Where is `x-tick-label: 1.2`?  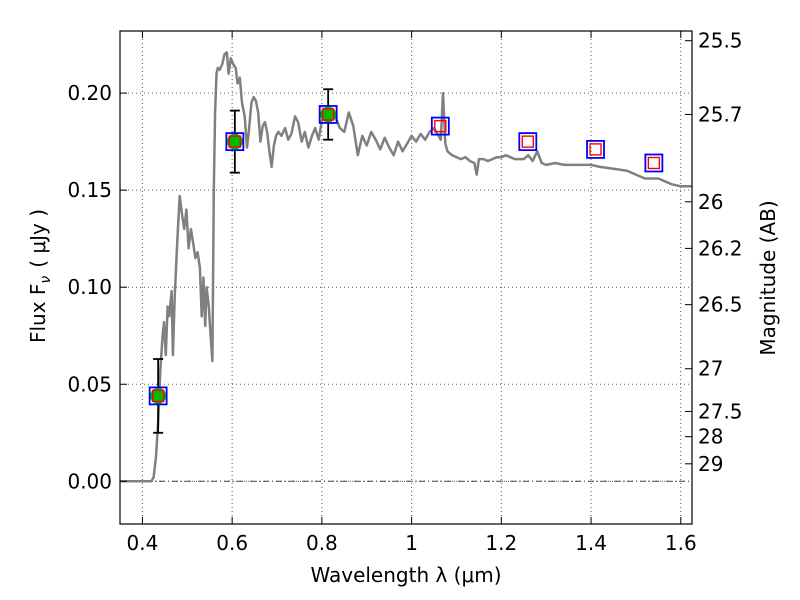 x-tick-label: 1.2 is located at coordinates (501, 543).